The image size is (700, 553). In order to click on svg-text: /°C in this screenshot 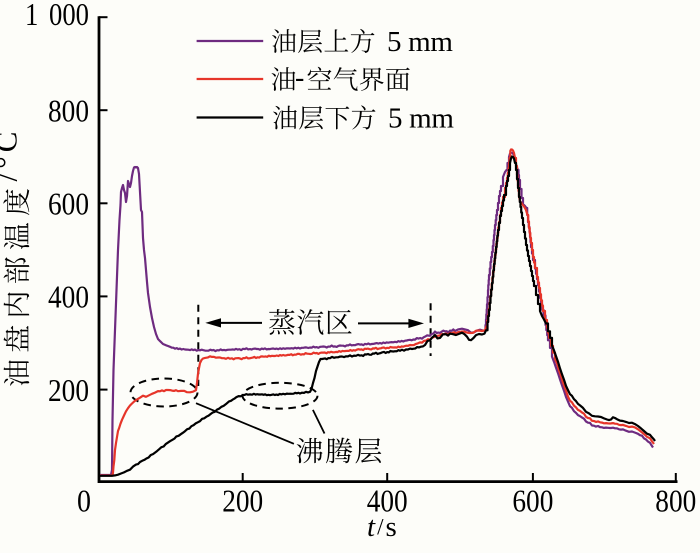, I will do `click(12, 157)`.